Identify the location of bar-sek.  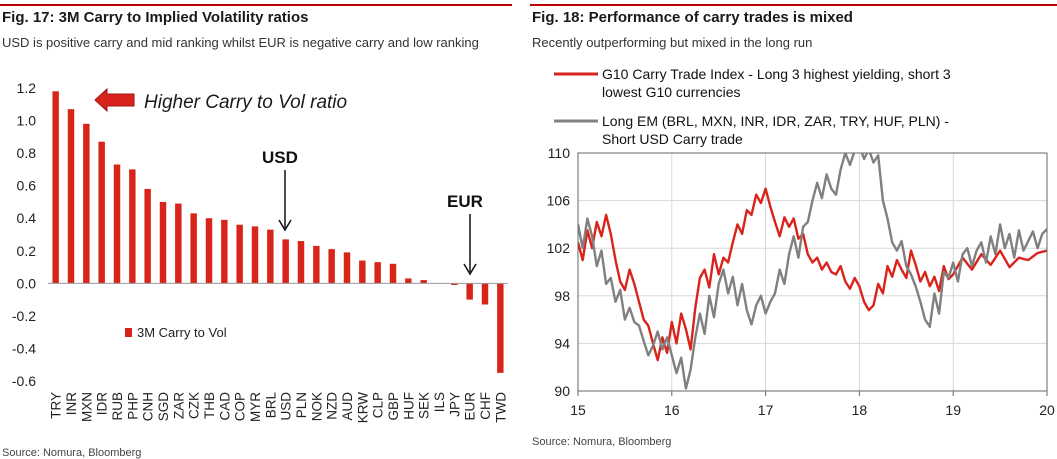
(423, 282).